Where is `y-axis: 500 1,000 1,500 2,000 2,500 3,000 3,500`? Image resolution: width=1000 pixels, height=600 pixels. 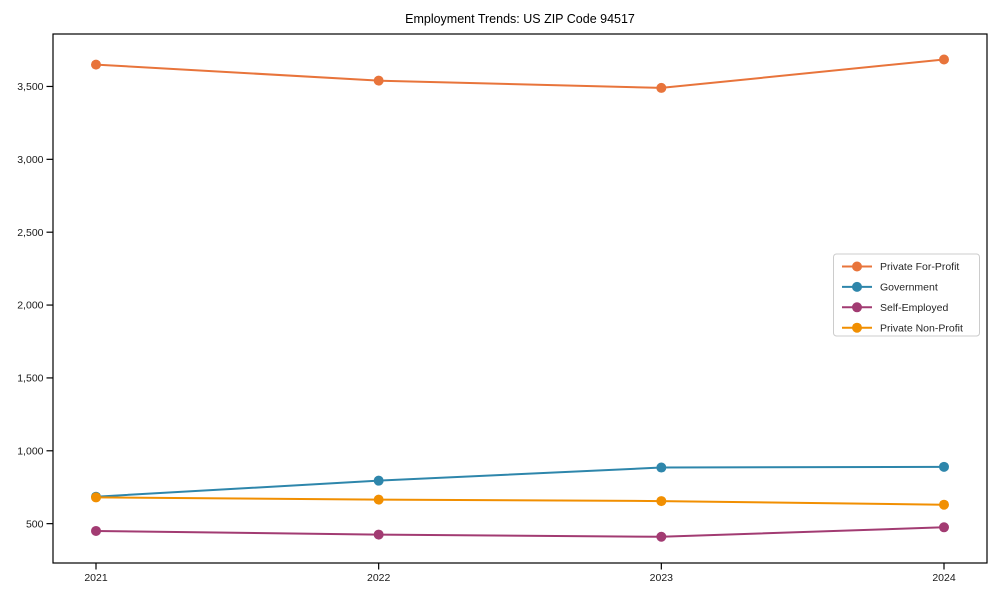
y-axis: 500 1,000 1,500 2,000 2,500 3,000 3,500 is located at coordinates (35, 305).